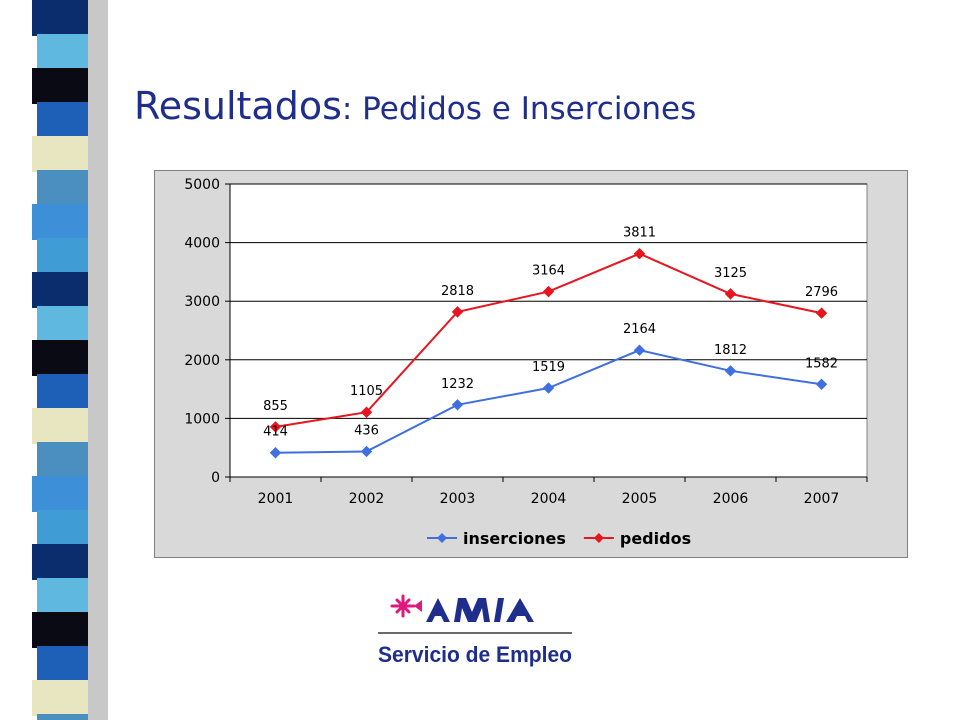  What do you see at coordinates (98, 360) in the screenshot?
I see `strip-shadow` at bounding box center [98, 360].